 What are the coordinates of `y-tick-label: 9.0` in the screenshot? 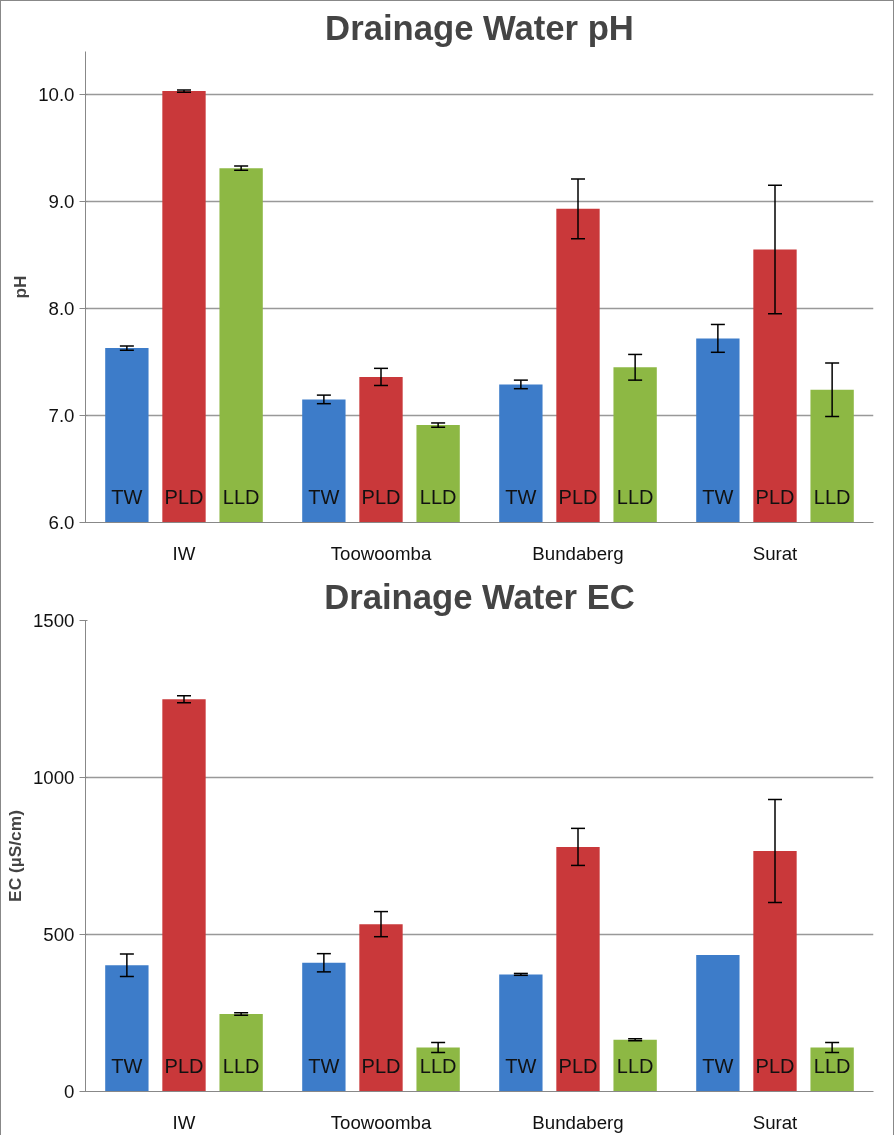 It's located at (61, 201).